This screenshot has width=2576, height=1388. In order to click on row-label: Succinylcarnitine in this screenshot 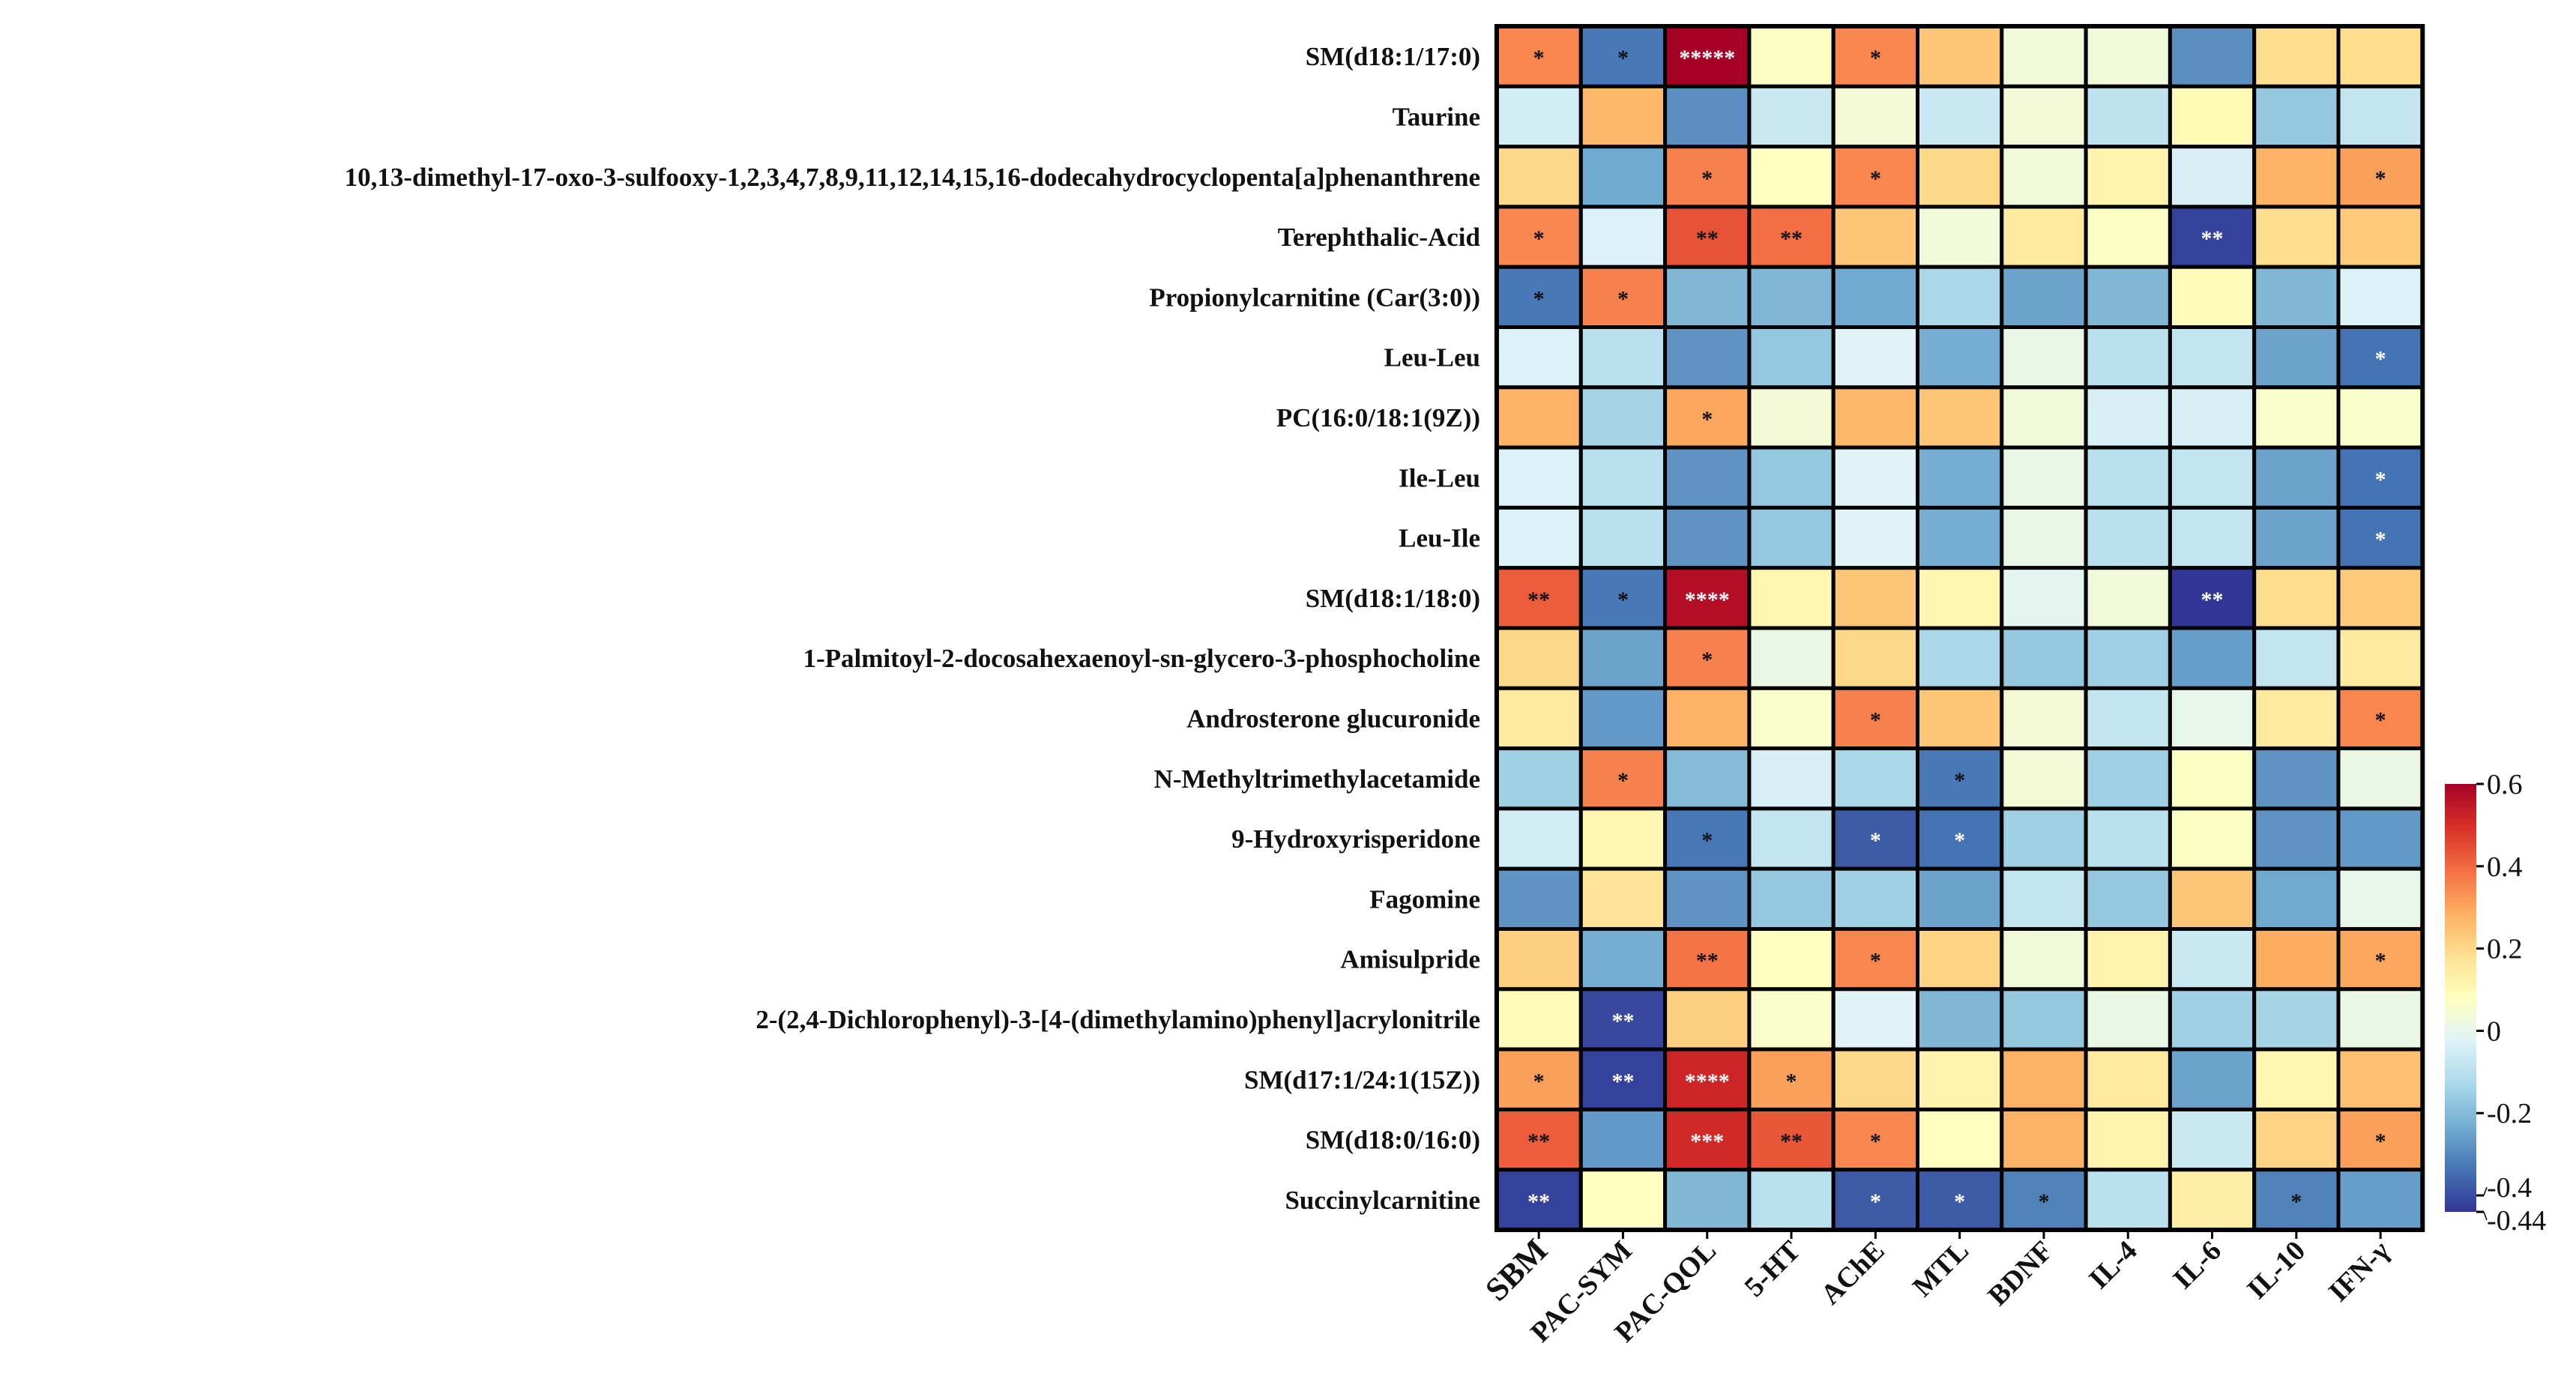, I will do `click(1382, 1200)`.